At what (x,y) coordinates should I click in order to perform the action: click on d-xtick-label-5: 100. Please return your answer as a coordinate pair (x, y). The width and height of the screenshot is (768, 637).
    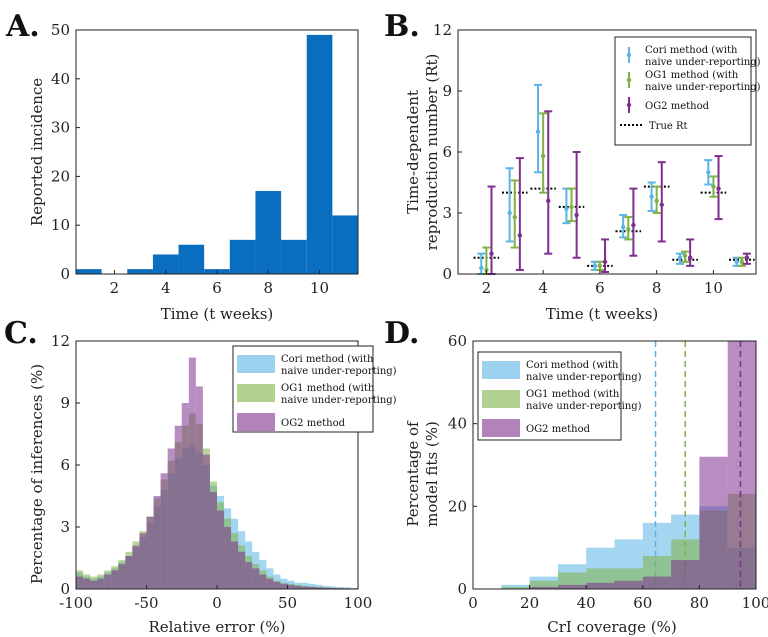
    Looking at the image, I should click on (755, 603).